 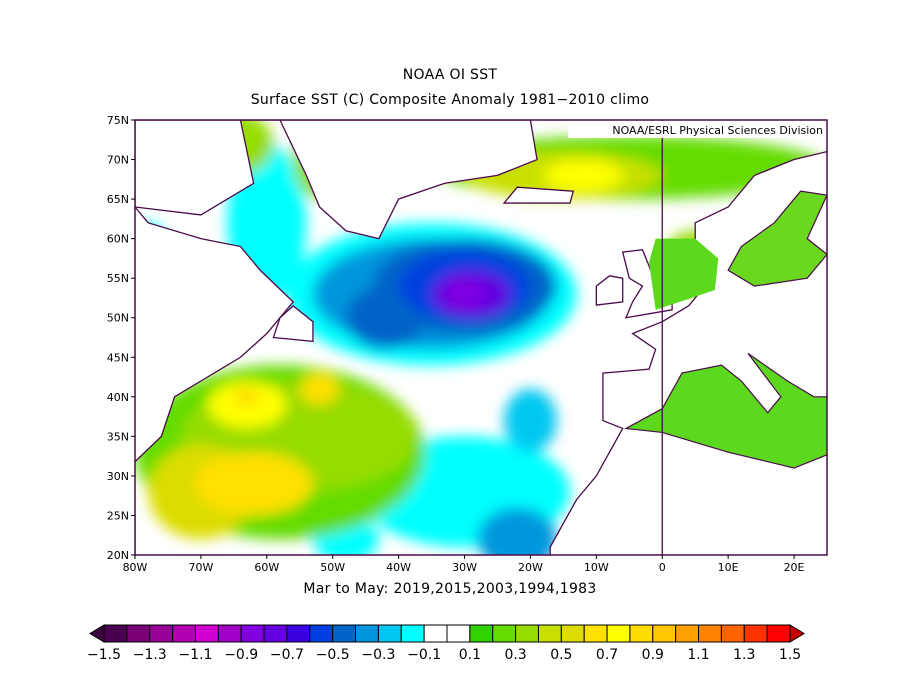 What do you see at coordinates (200, 567) in the screenshot?
I see `x-tick-label: 70W` at bounding box center [200, 567].